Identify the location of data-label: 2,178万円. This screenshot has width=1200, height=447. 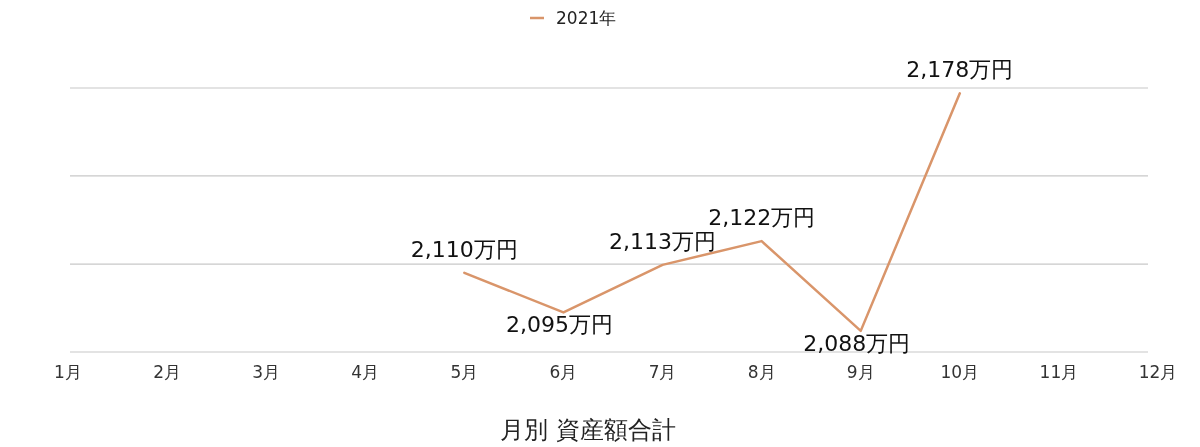
(960, 70).